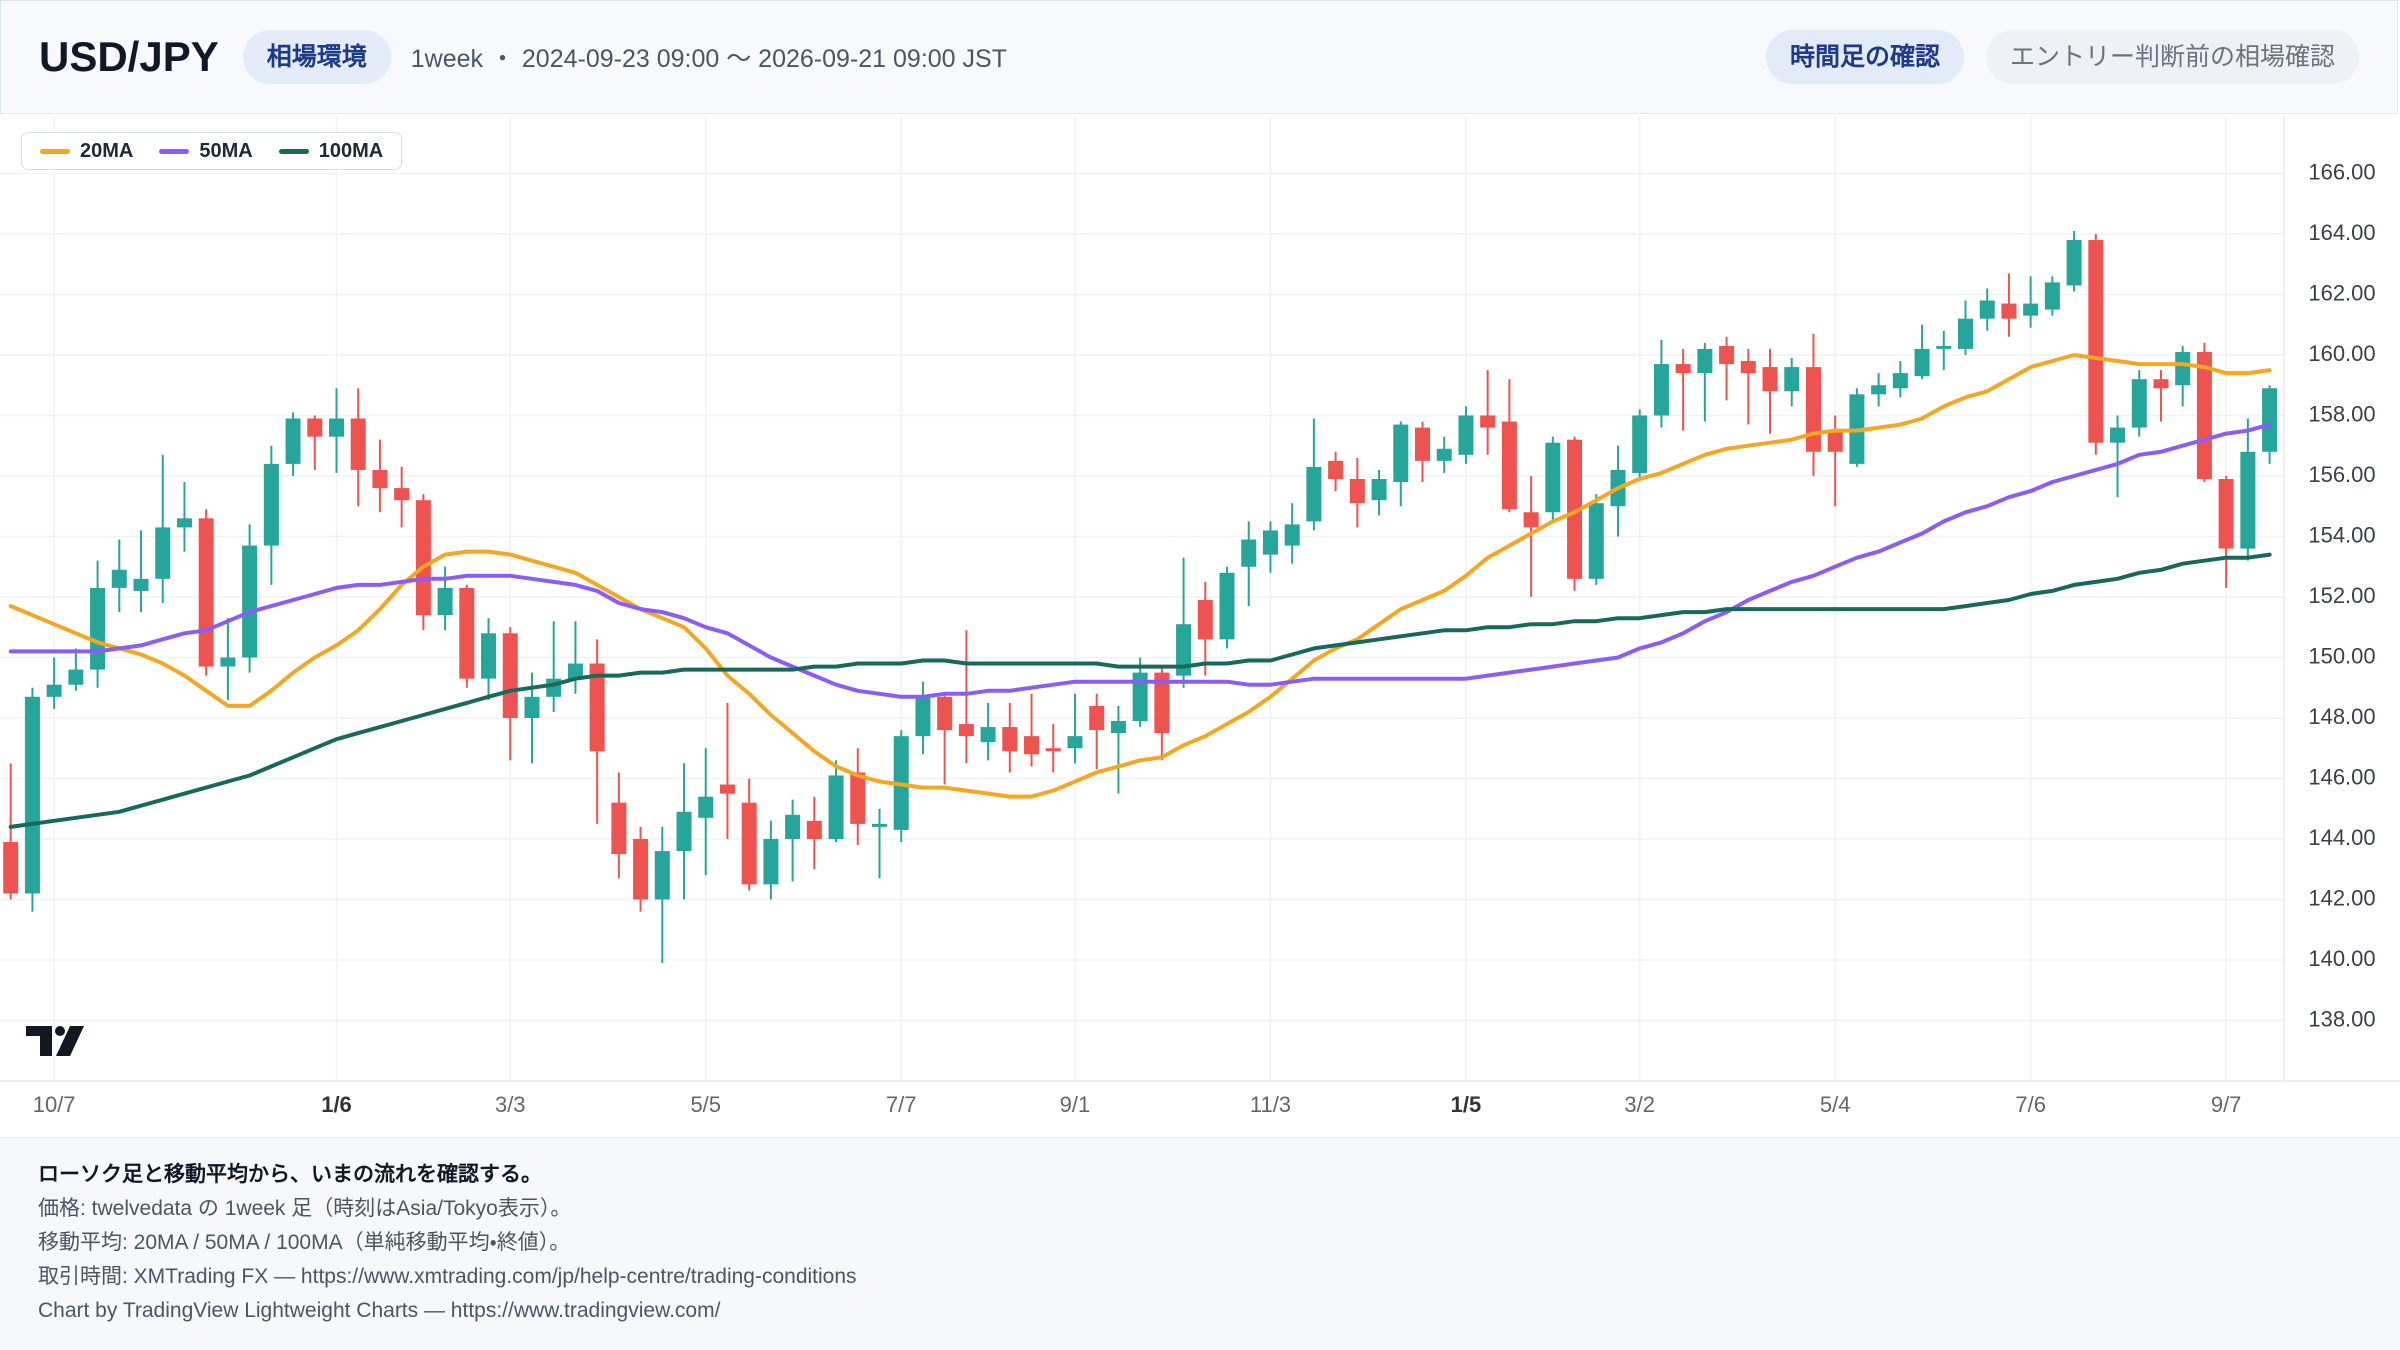 This screenshot has height=1350, width=2400. Describe the element at coordinates (2341, 837) in the screenshot. I see `y-tick-label: 144.00` at that location.